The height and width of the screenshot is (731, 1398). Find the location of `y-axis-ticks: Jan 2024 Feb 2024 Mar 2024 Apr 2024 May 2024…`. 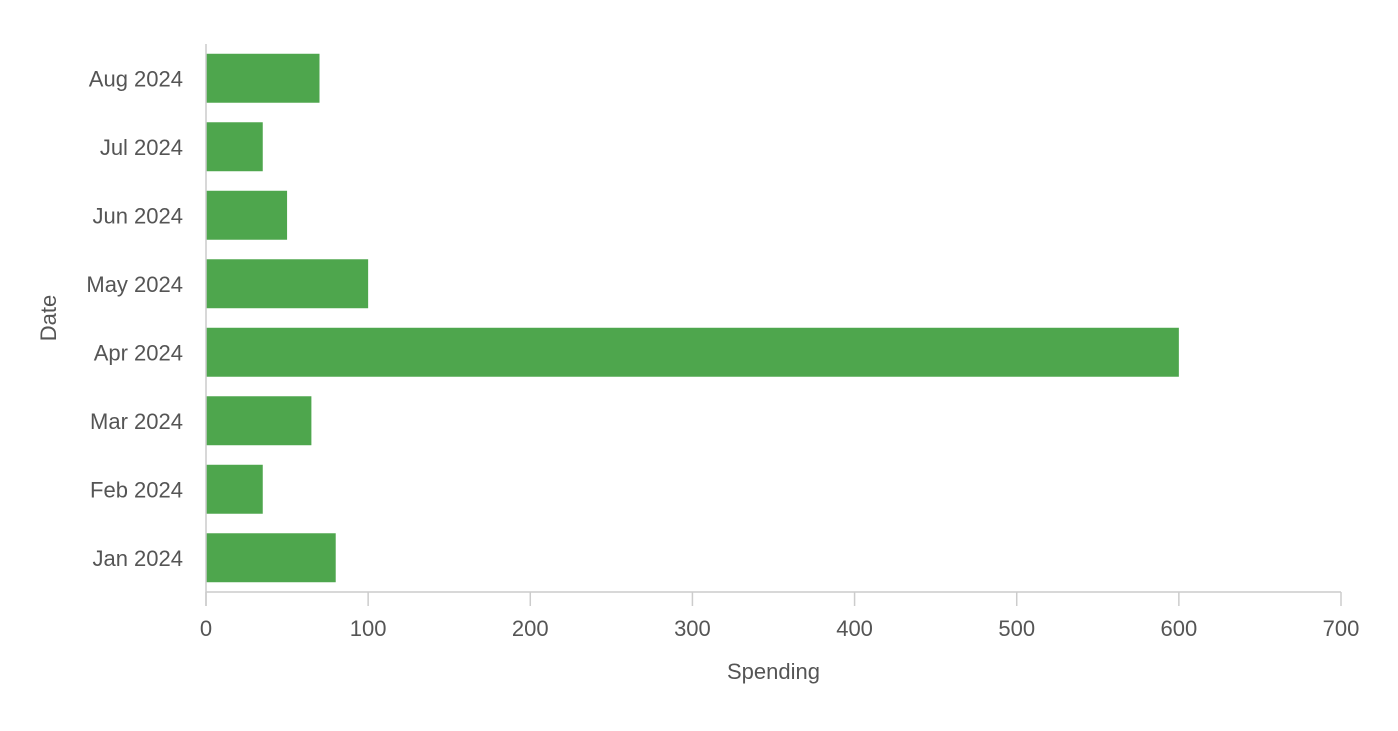

y-axis-ticks: Jan 2024 Feb 2024 Mar 2024 Apr 2024 May 2024… is located at coordinates (134, 318).